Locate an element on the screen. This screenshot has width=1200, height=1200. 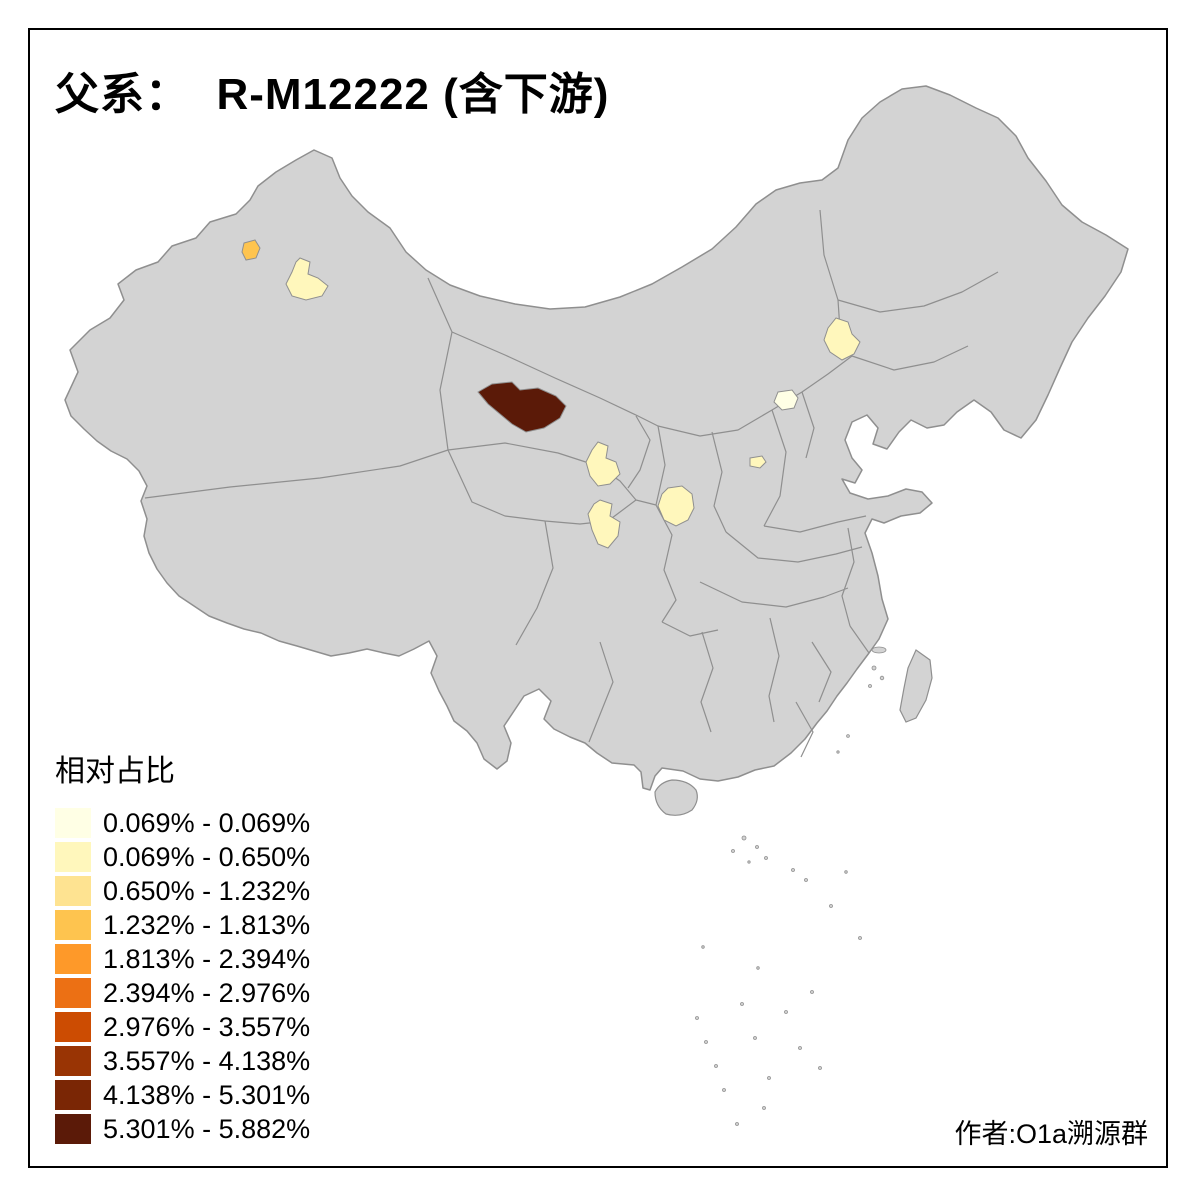
region-south-shaanxi is located at coordinates (676, 506).